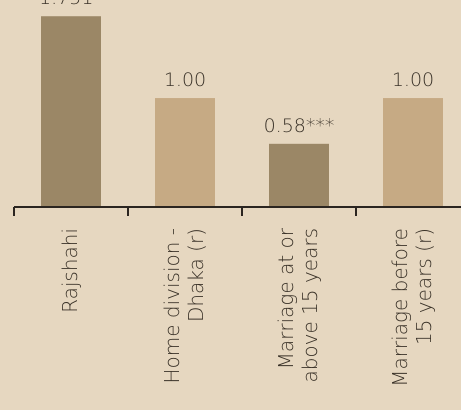 Image resolution: width=461 pixels, height=410 pixels. Describe the element at coordinates (299, 126) in the screenshot. I see `value-label-2: 0.58***` at that location.